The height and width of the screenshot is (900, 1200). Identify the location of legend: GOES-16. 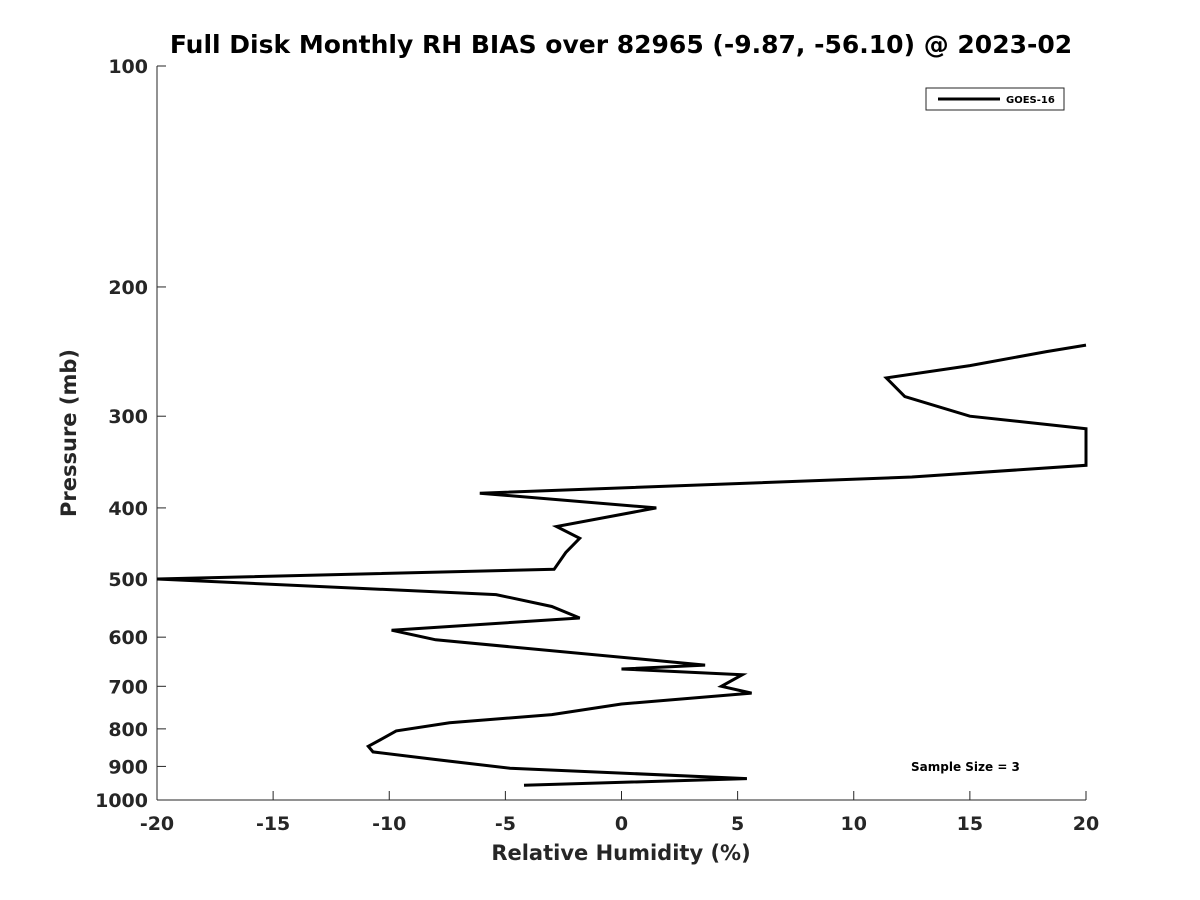
(995, 99).